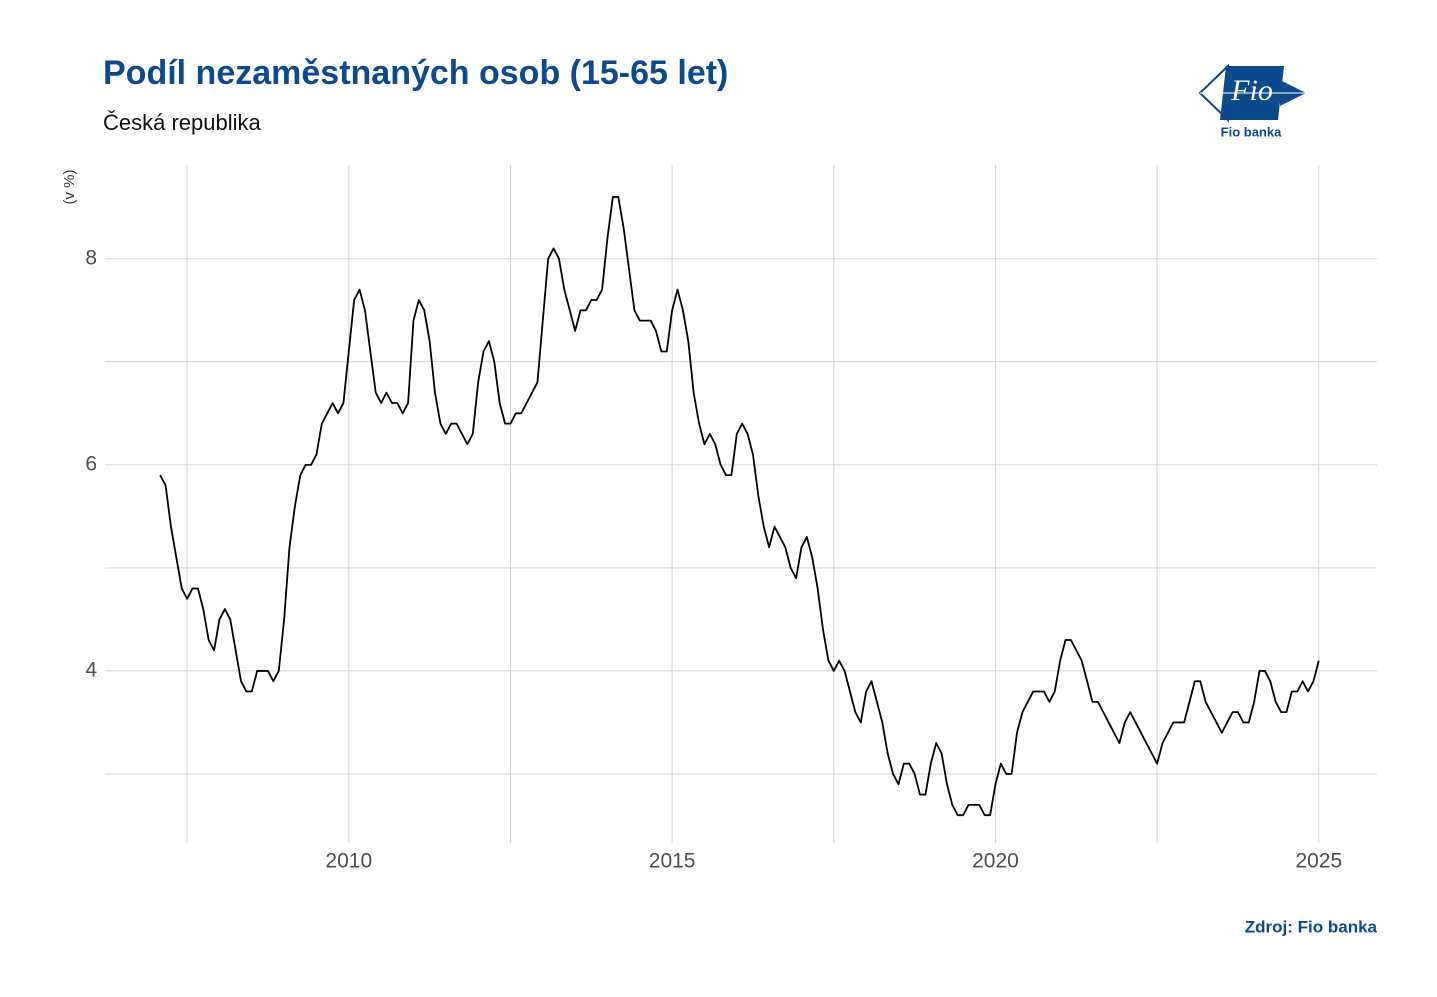 This screenshot has height=997, width=1437. Describe the element at coordinates (91, 257) in the screenshot. I see `y-tick-label: 8` at that location.